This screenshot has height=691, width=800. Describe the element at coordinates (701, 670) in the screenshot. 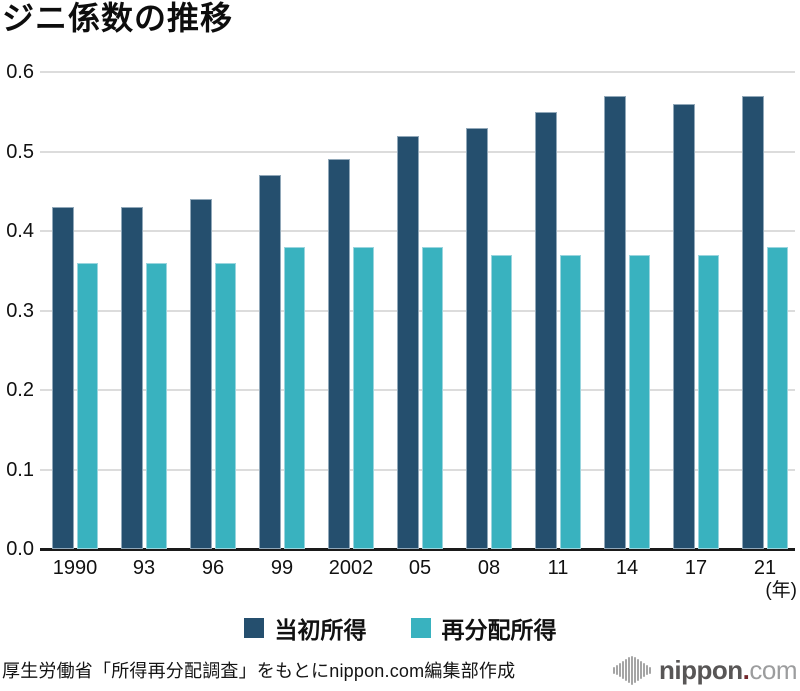

I see `logo-text-nippon: nippon` at that location.